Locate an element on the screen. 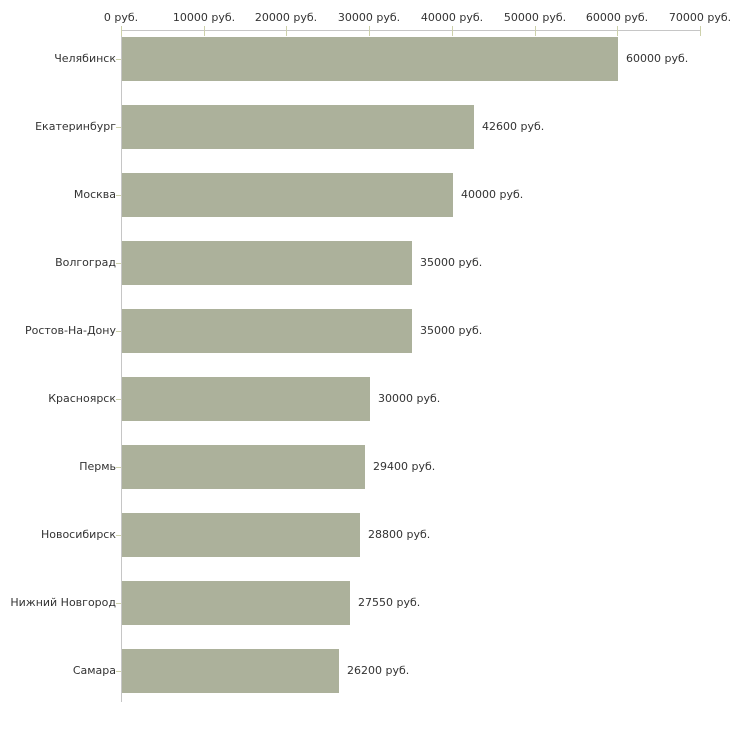 This screenshot has height=730, width=730. category-label: Пермь is located at coordinates (97, 466).